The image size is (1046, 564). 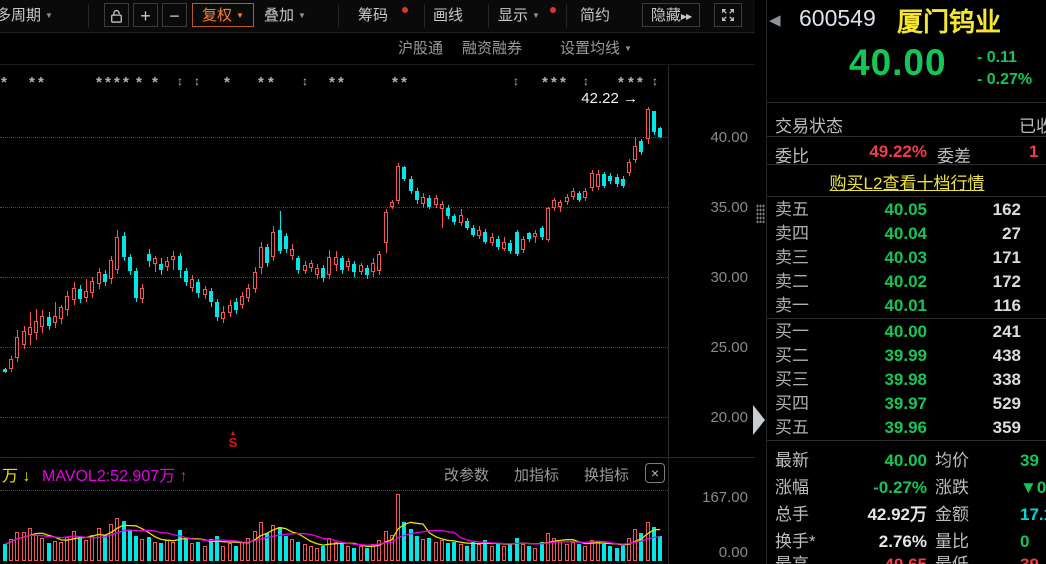 I want to click on stat-row: 换手* 2.76% 量比 0, so click(x=906, y=542).